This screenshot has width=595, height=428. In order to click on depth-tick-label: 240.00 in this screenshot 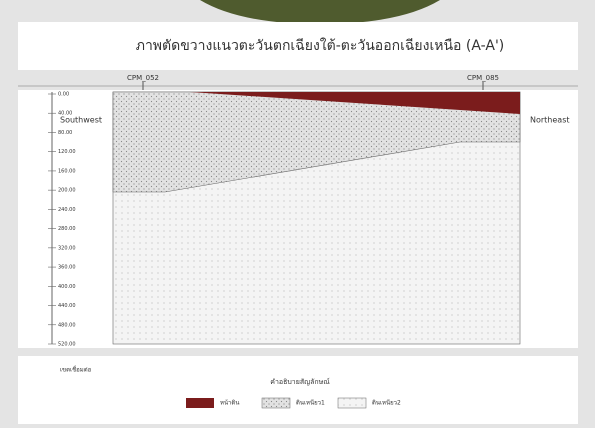, I will do `click(67, 210)`.